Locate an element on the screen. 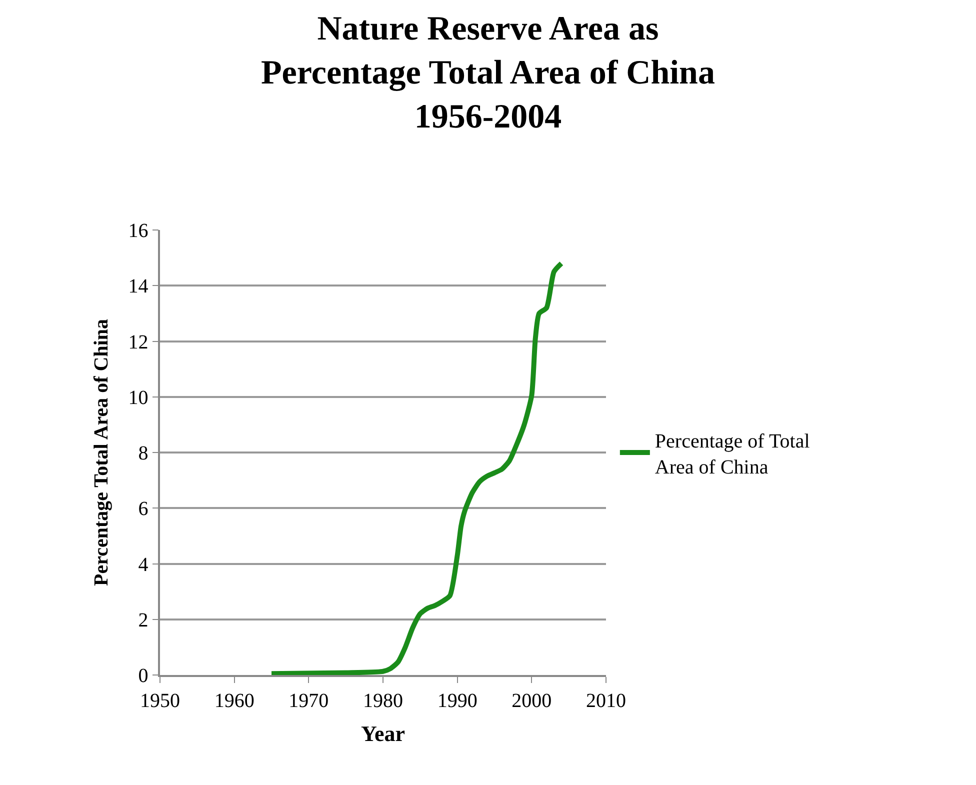 The height and width of the screenshot is (785, 976). y-tick-label: 4 is located at coordinates (143, 565).